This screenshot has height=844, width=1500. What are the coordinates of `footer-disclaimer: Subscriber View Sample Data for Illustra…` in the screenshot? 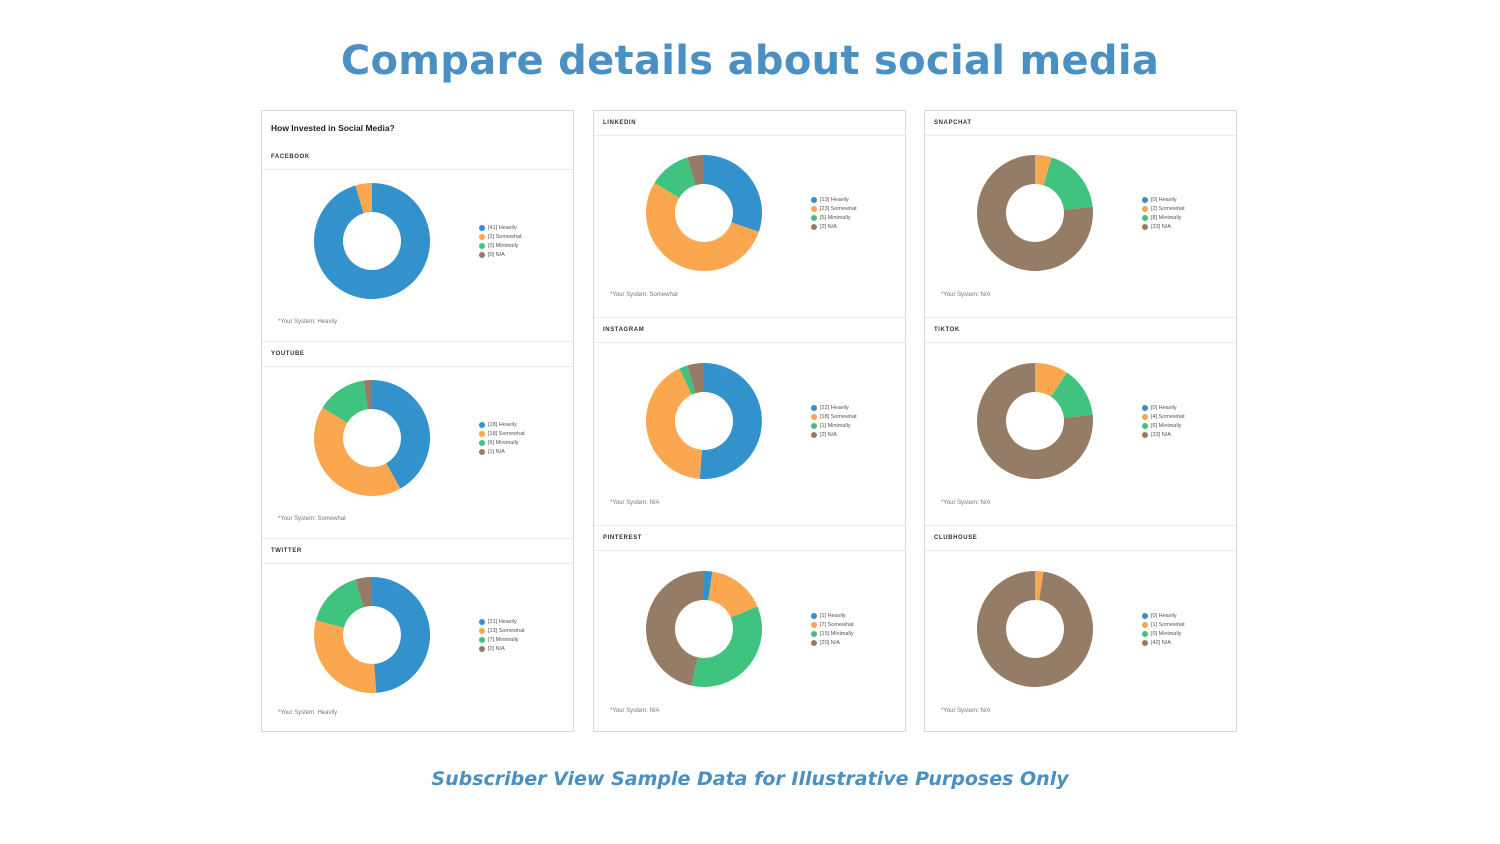 It's located at (750, 779).